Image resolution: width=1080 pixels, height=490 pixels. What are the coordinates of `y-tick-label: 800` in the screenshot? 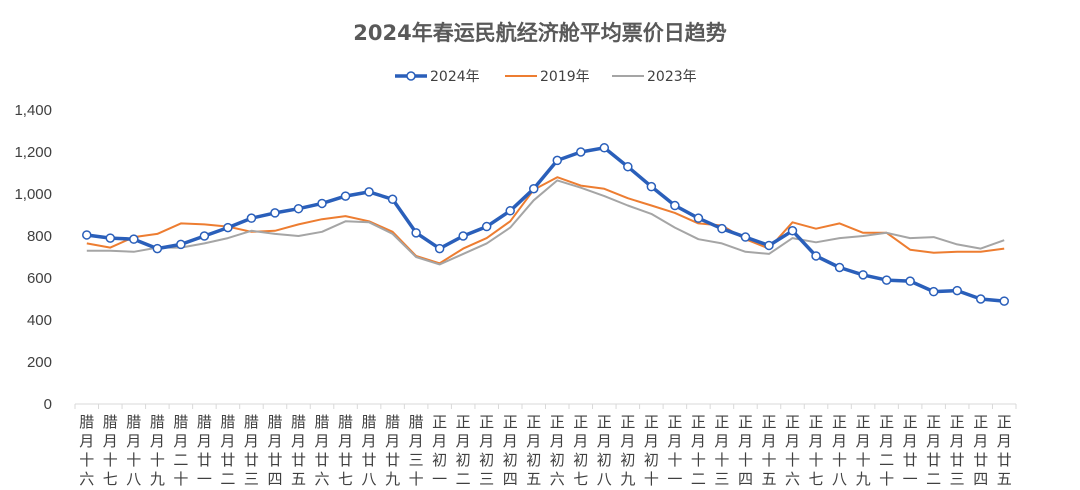 It's located at (39, 236).